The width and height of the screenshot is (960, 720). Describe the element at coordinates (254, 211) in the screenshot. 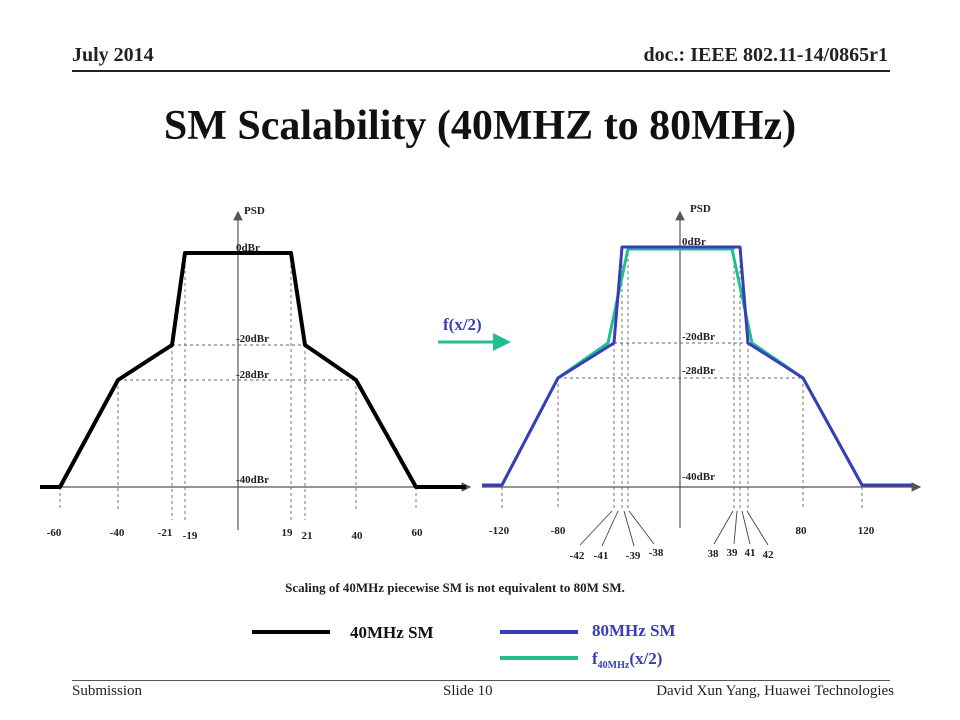

I see `left-psd-label: PSD` at that location.